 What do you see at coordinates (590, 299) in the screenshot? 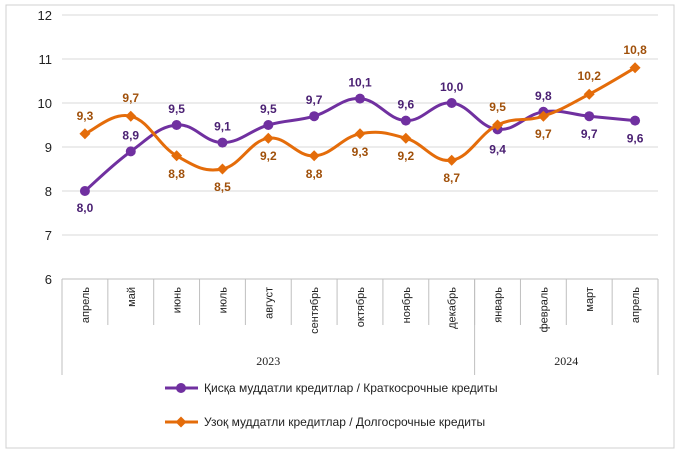
I see `x-tick-label: март` at bounding box center [590, 299].